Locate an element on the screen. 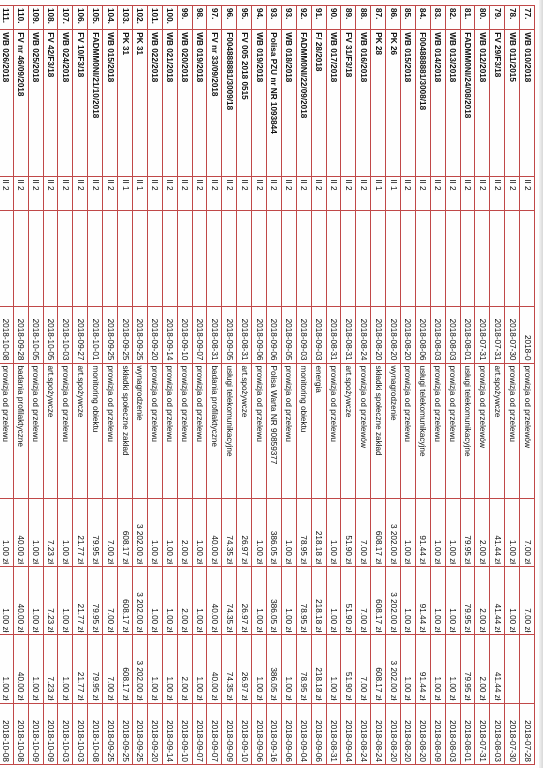 Image resolution: width=543 pixels, height=768 pixels. amount-paid-cell: 51.90 zł is located at coordinates (348, 600).